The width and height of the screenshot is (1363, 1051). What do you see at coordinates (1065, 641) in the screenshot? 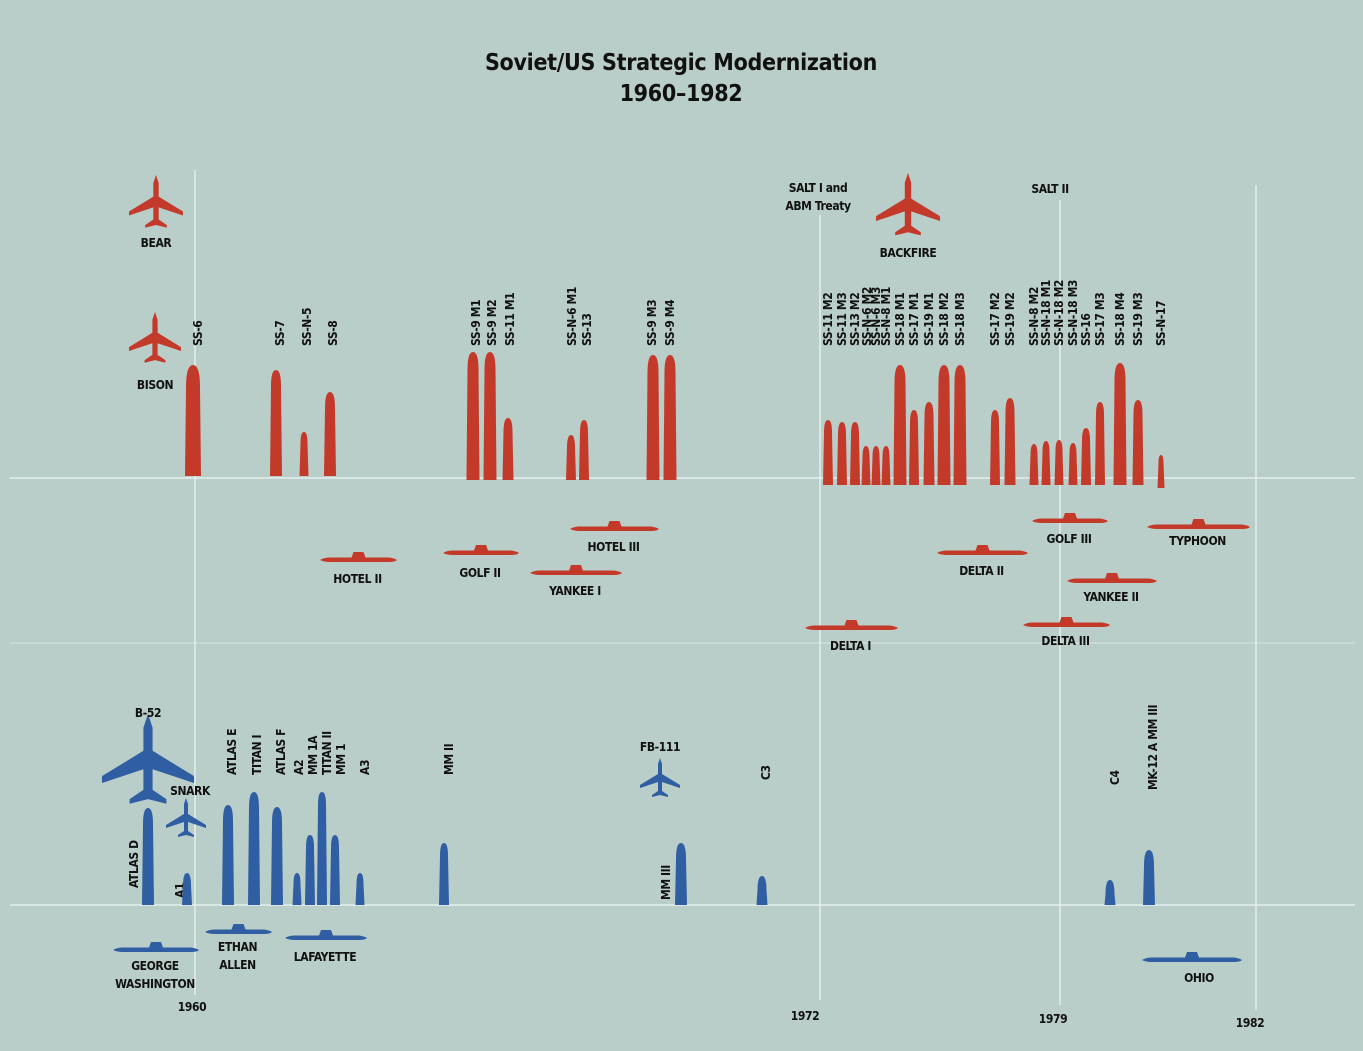
I see `submarine-label: DELTA III` at bounding box center [1065, 641].